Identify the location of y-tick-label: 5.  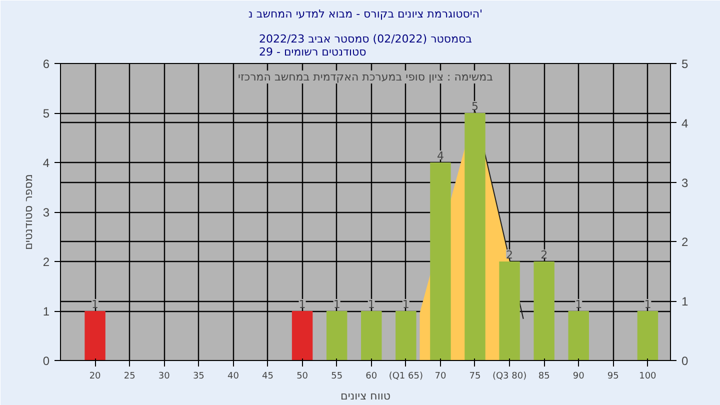
(46, 113).